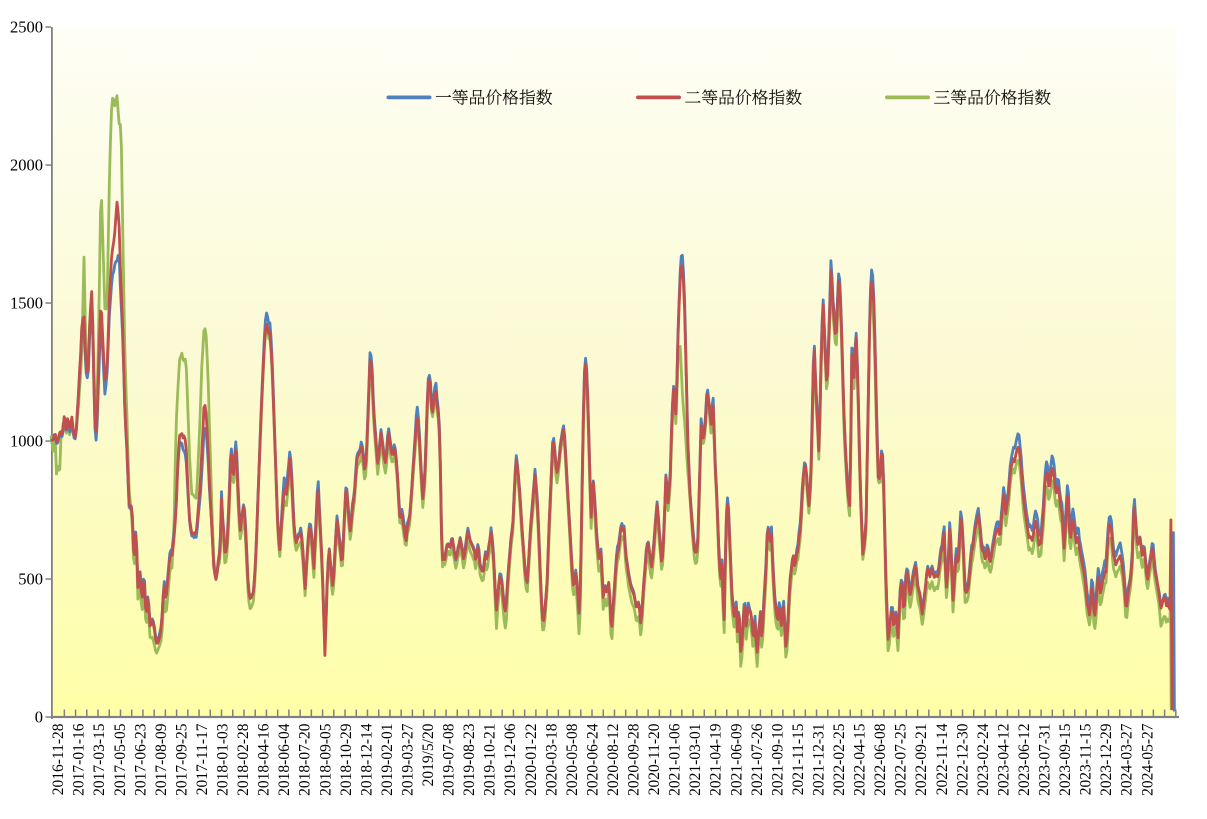 The width and height of the screenshot is (1207, 819). What do you see at coordinates (1086, 759) in the screenshot?
I see `svg-text: 2023-11-15` at bounding box center [1086, 759].